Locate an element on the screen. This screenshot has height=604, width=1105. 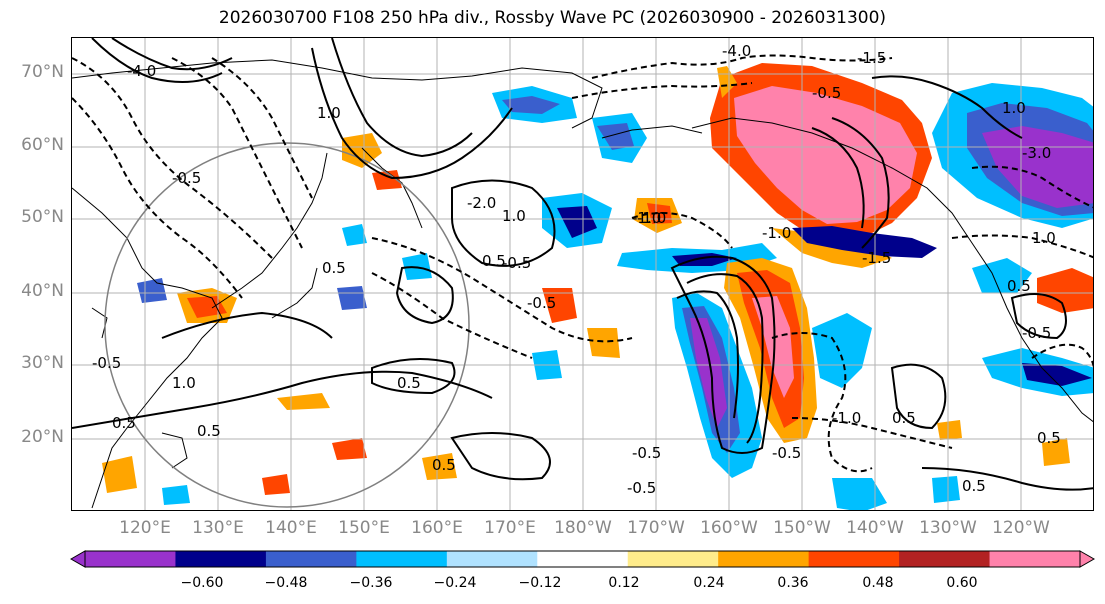
lon-label: 120°W is located at coordinates (1021, 528).